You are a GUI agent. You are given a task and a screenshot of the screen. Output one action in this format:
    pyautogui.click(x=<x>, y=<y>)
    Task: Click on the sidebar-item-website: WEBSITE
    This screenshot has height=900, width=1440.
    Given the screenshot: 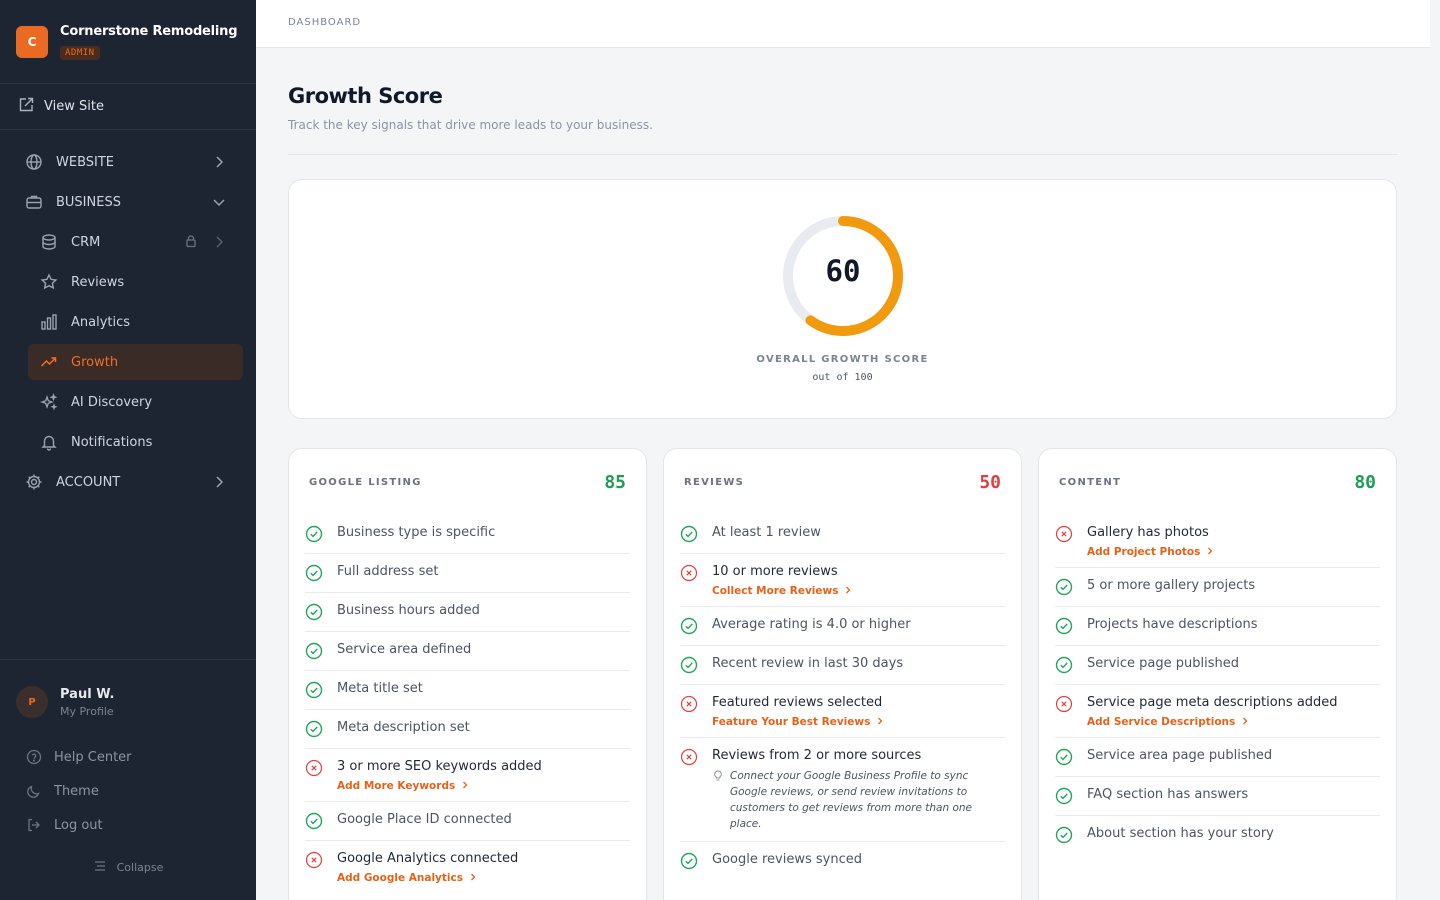 What is the action you would take?
    pyautogui.click(x=127, y=162)
    